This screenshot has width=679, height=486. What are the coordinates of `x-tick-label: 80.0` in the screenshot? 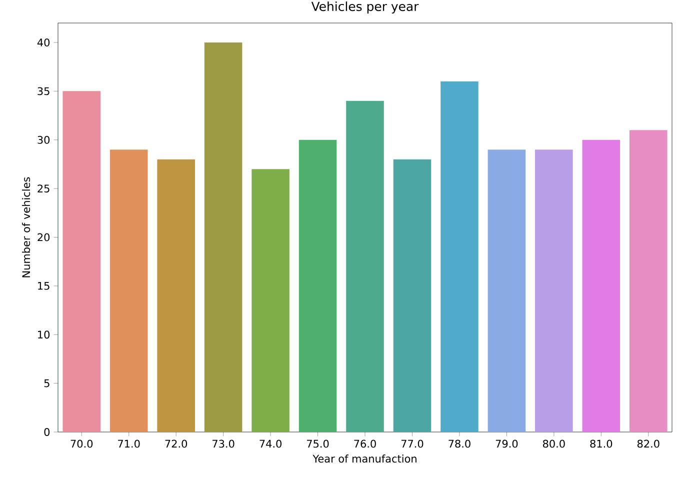 It's located at (553, 444).